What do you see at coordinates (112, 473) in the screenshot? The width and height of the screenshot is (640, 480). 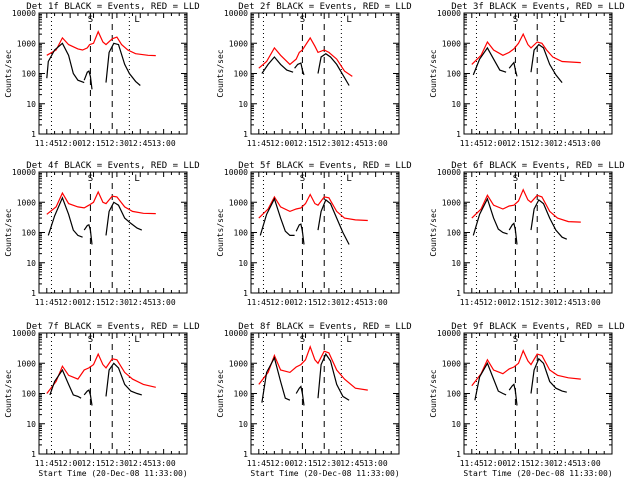 I see `x-axis-label: Start Time (20-Dec-08 11:33:00)` at bounding box center [112, 473].